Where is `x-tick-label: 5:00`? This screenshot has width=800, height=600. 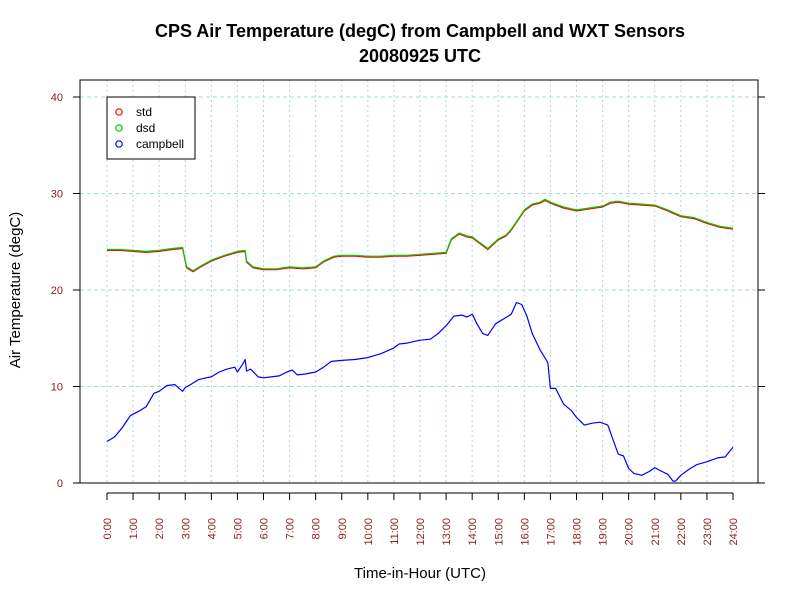
x-tick-label: 5:00 is located at coordinates (238, 528).